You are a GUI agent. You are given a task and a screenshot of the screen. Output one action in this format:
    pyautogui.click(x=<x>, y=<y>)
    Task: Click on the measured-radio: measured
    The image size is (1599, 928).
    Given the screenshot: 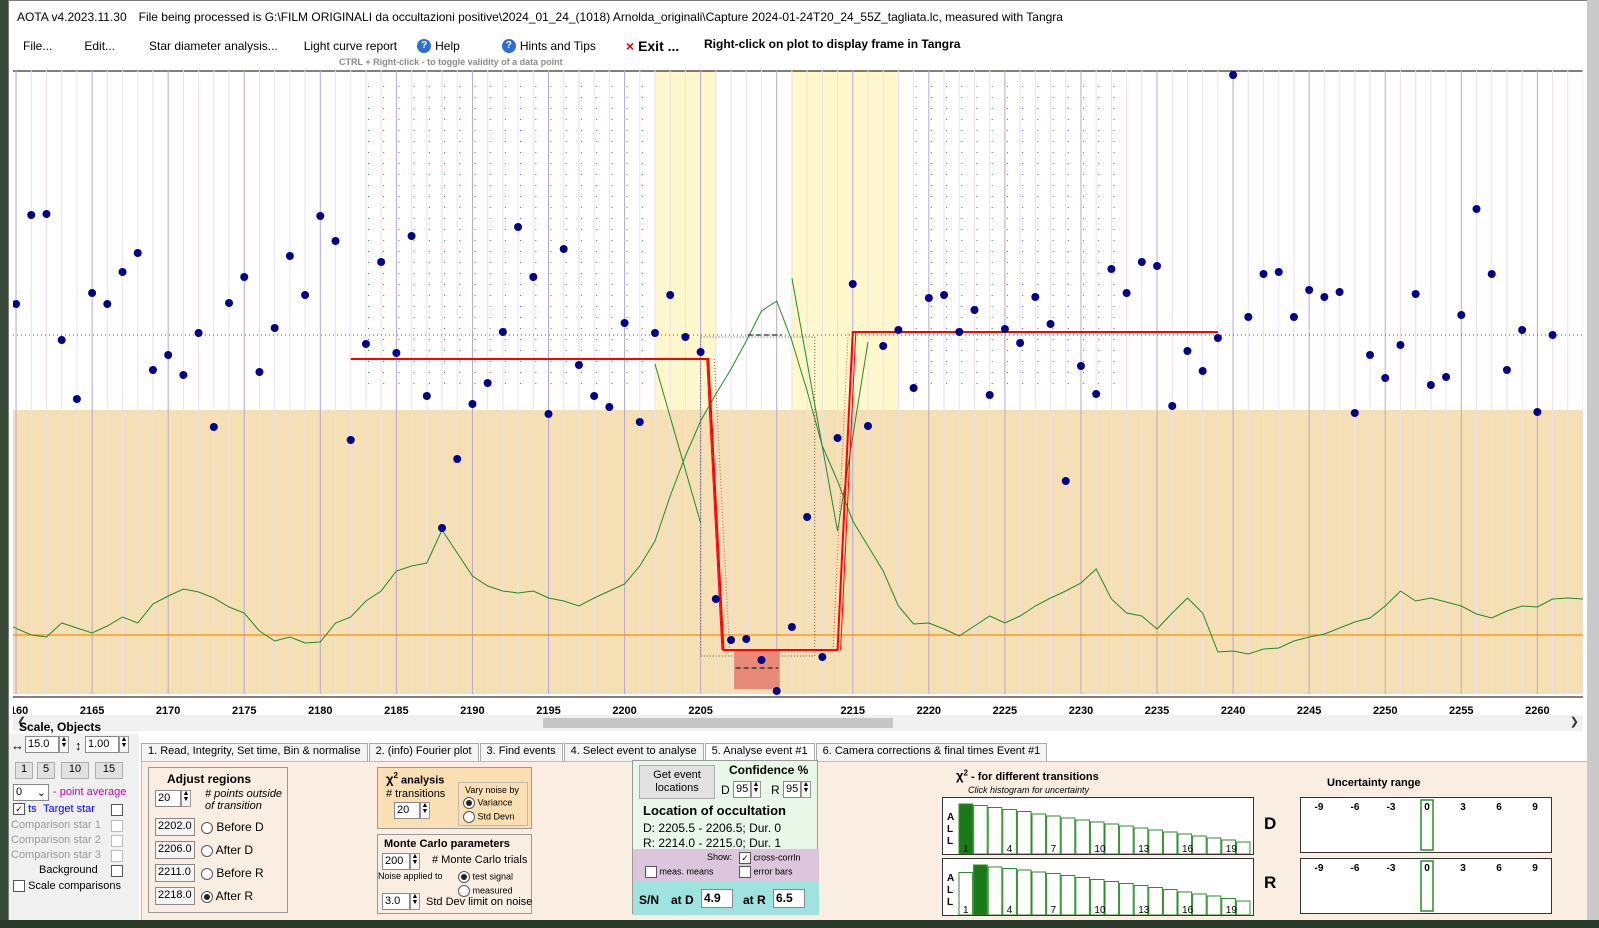 What is the action you would take?
    pyautogui.click(x=485, y=891)
    